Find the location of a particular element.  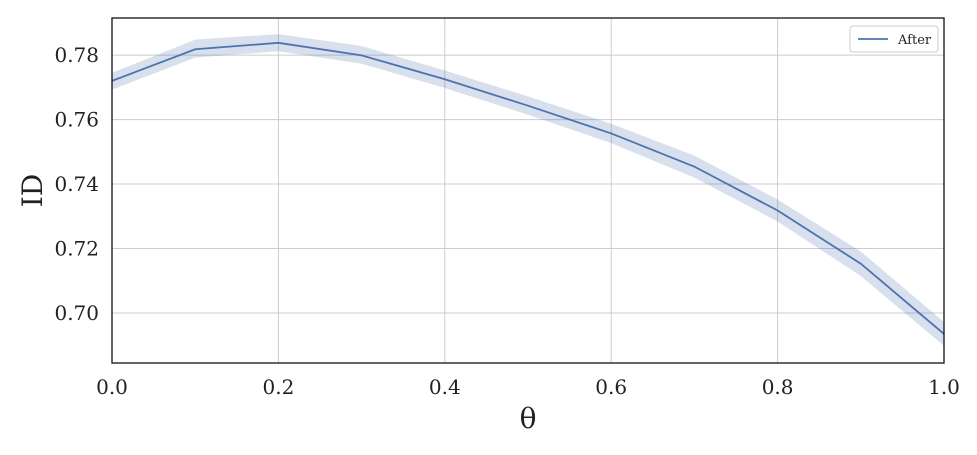

x-axis-title: θ is located at coordinates (528, 418).